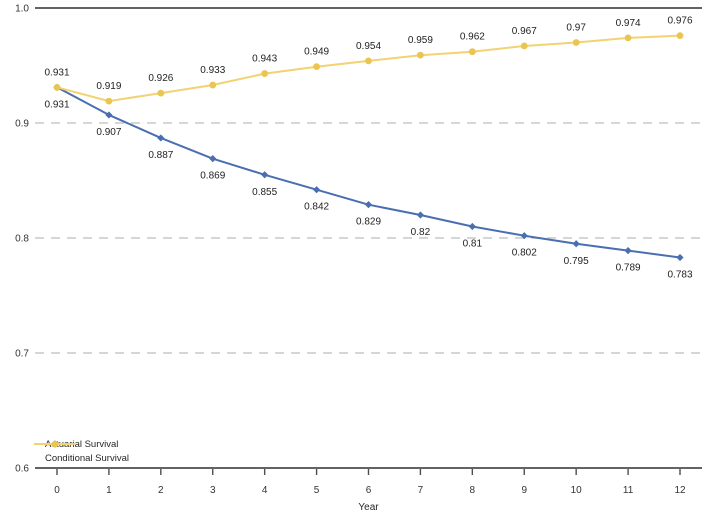 This screenshot has height=524, width=708. I want to click on data-label-conditional-year-3: 0.933, so click(212, 70).